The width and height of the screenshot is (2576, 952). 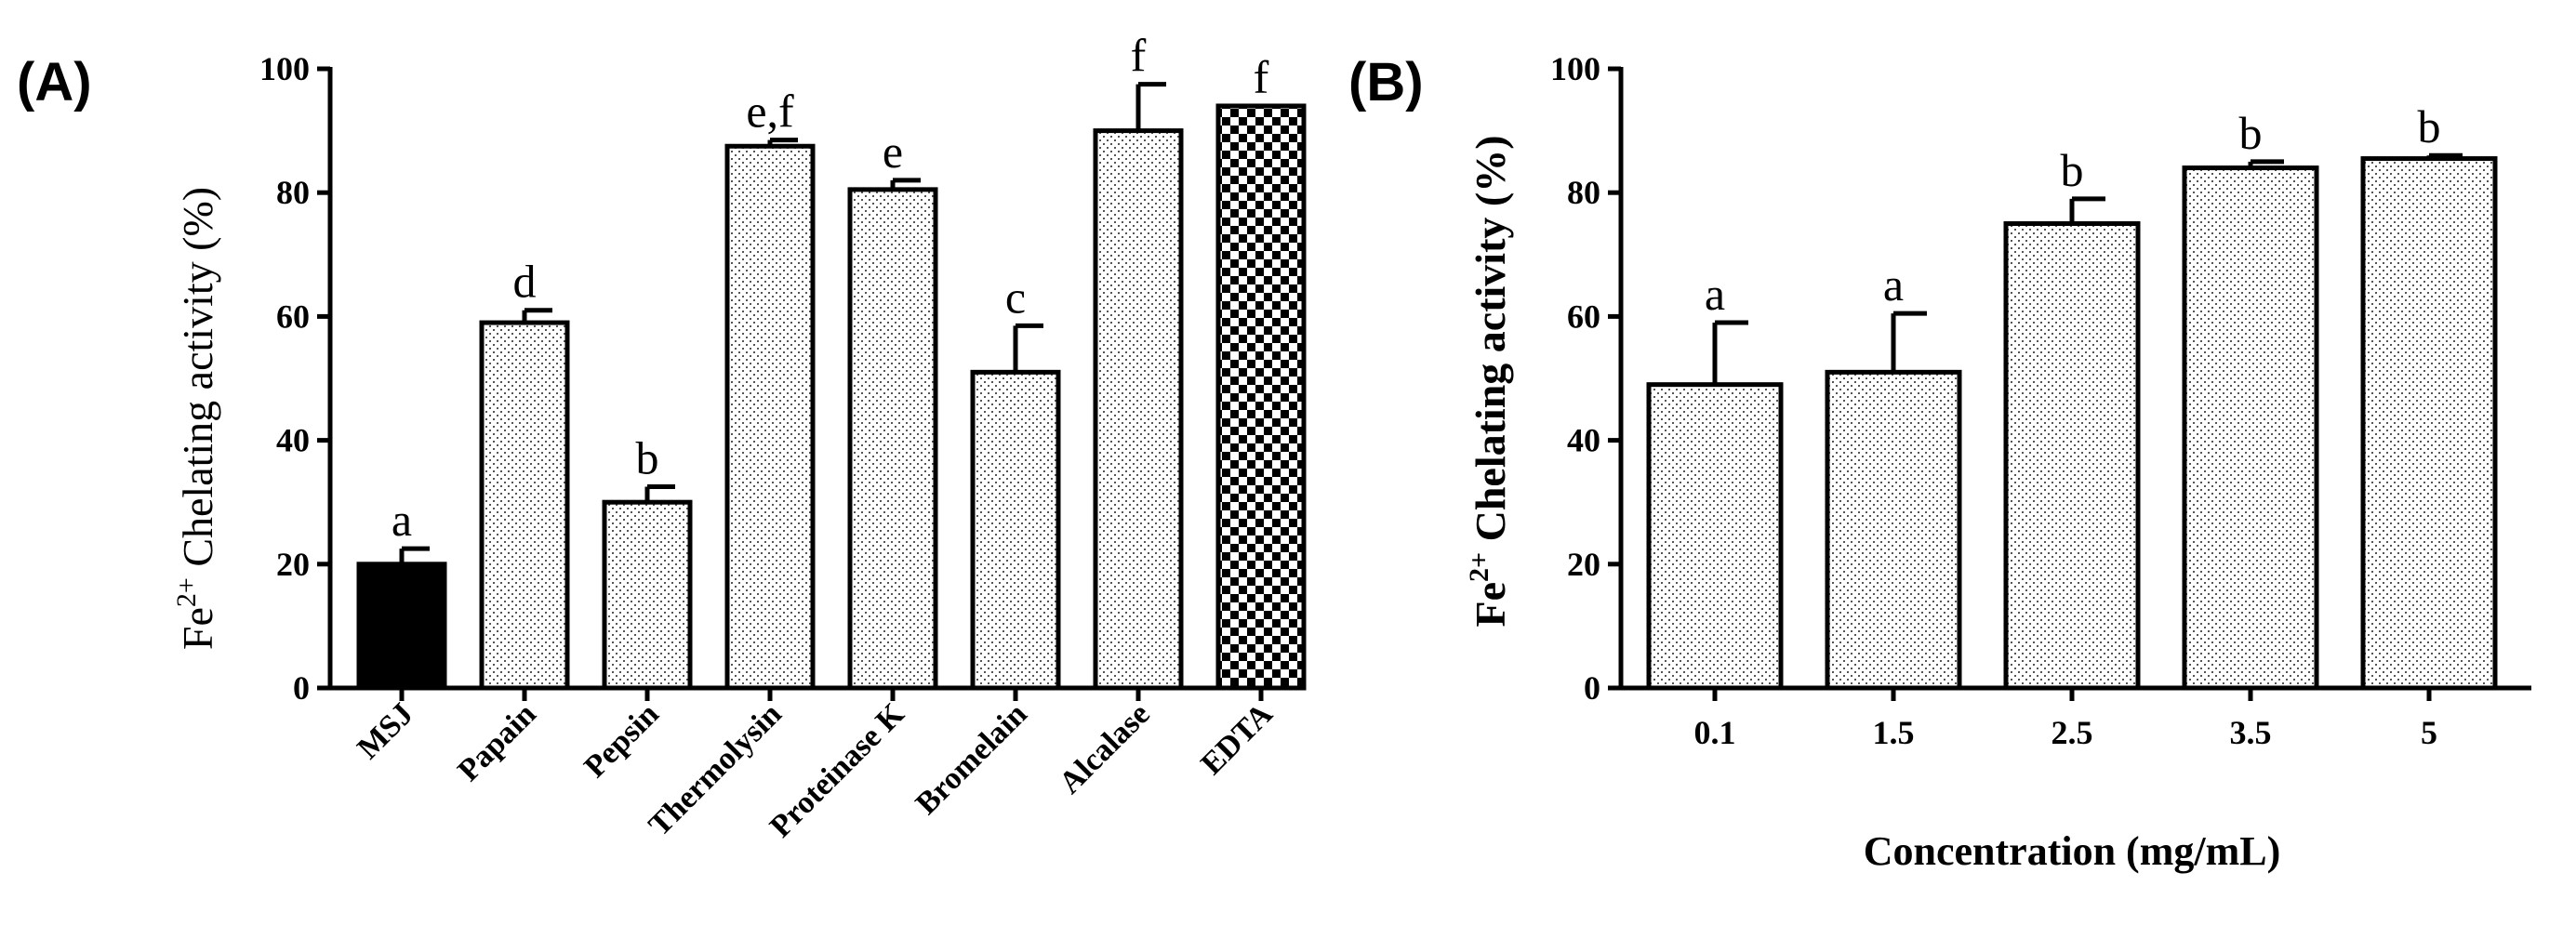 What do you see at coordinates (524, 505) in the screenshot?
I see `bar-papain` at bounding box center [524, 505].